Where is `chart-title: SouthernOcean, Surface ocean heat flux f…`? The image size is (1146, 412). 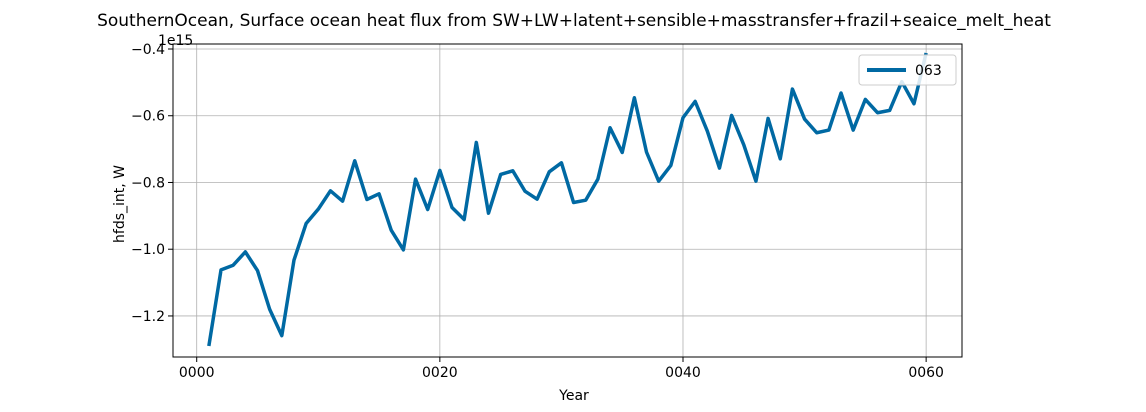
chart-title: SouthernOcean, Surface ocean heat flux f… is located at coordinates (574, 21).